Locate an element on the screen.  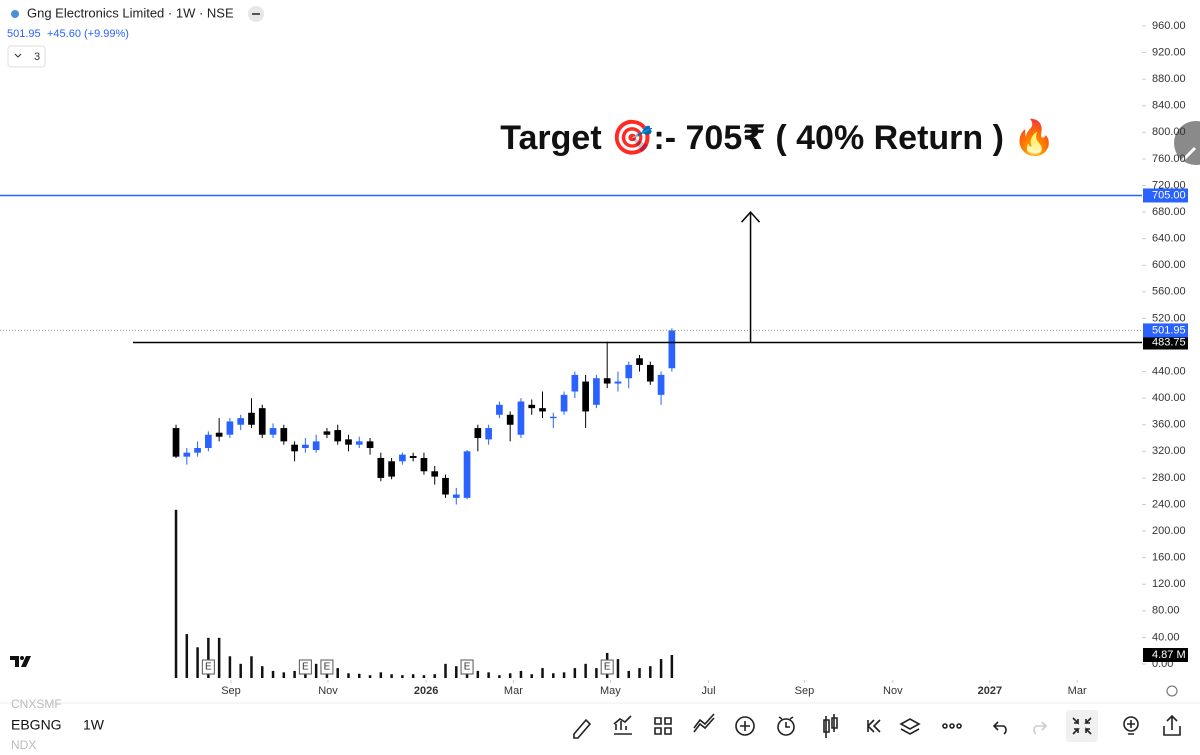
redo is located at coordinates (1040, 728).